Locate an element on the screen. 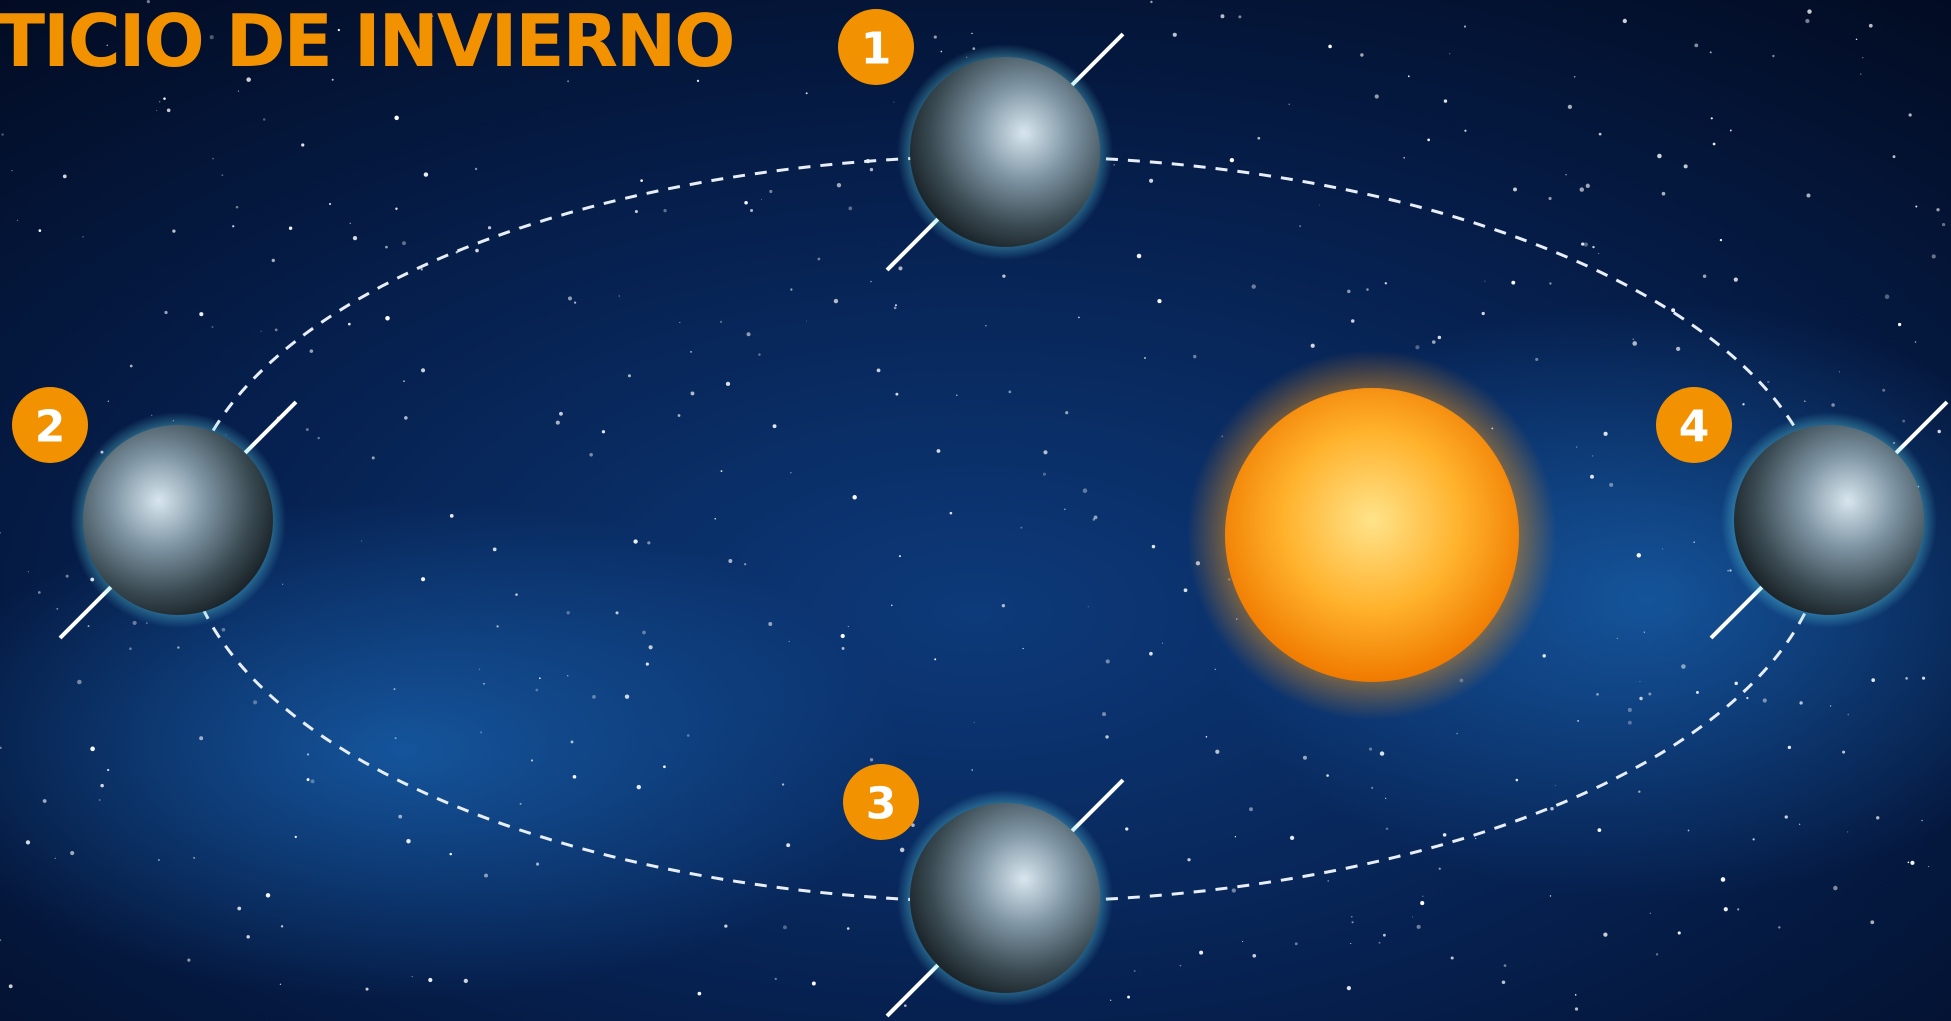 This screenshot has height=1021, width=1951. title: TICIO DE INVIERNO is located at coordinates (366, 41).